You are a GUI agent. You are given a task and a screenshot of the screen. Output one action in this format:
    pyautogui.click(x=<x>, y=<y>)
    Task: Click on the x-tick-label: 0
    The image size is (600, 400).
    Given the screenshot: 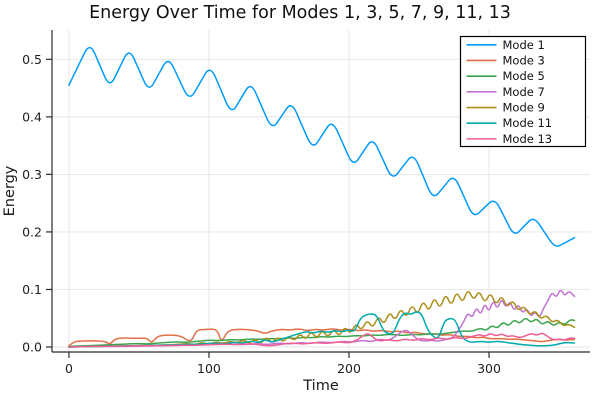 What is the action you would take?
    pyautogui.click(x=69, y=368)
    